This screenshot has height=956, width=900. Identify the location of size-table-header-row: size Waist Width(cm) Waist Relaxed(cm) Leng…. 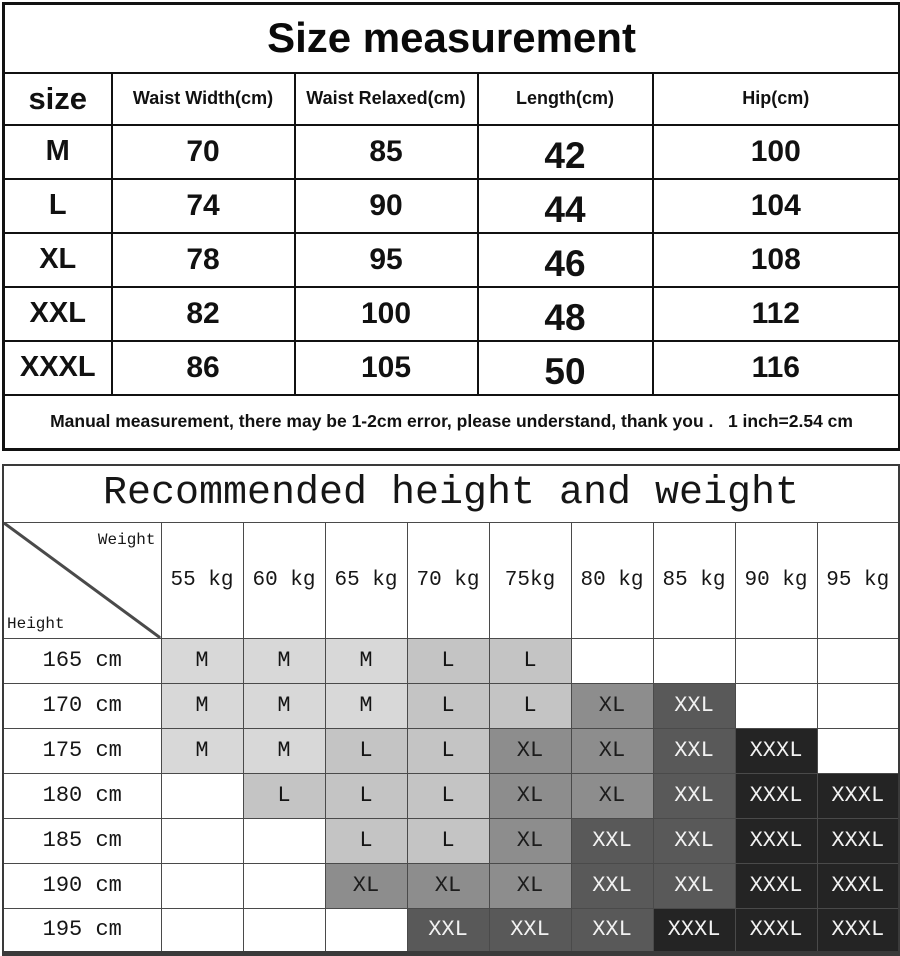
(451, 98).